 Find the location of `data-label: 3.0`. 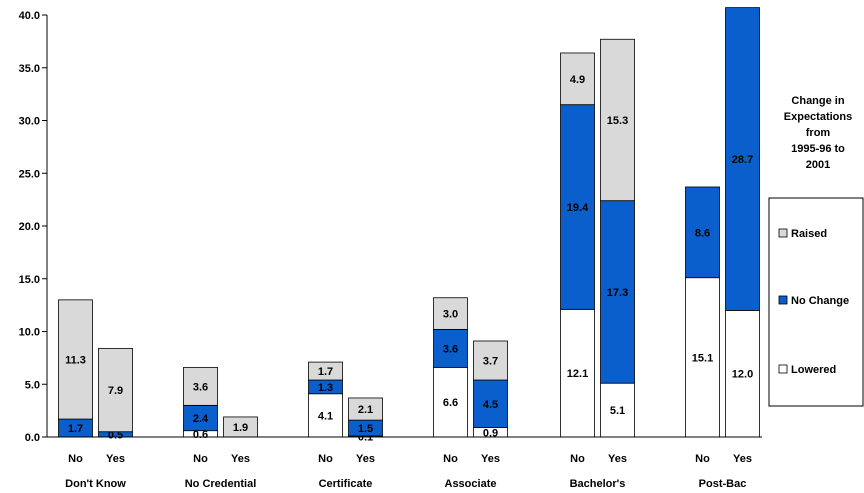

data-label: 3.0 is located at coordinates (450, 315).